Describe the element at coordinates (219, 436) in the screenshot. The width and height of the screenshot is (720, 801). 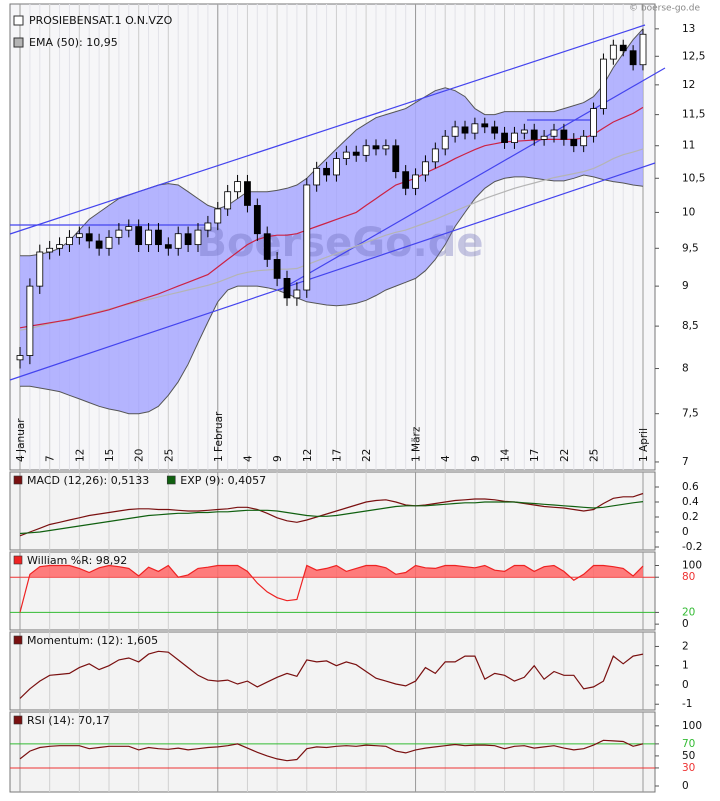
I see `x-tick-label: 1 Februar` at that location.